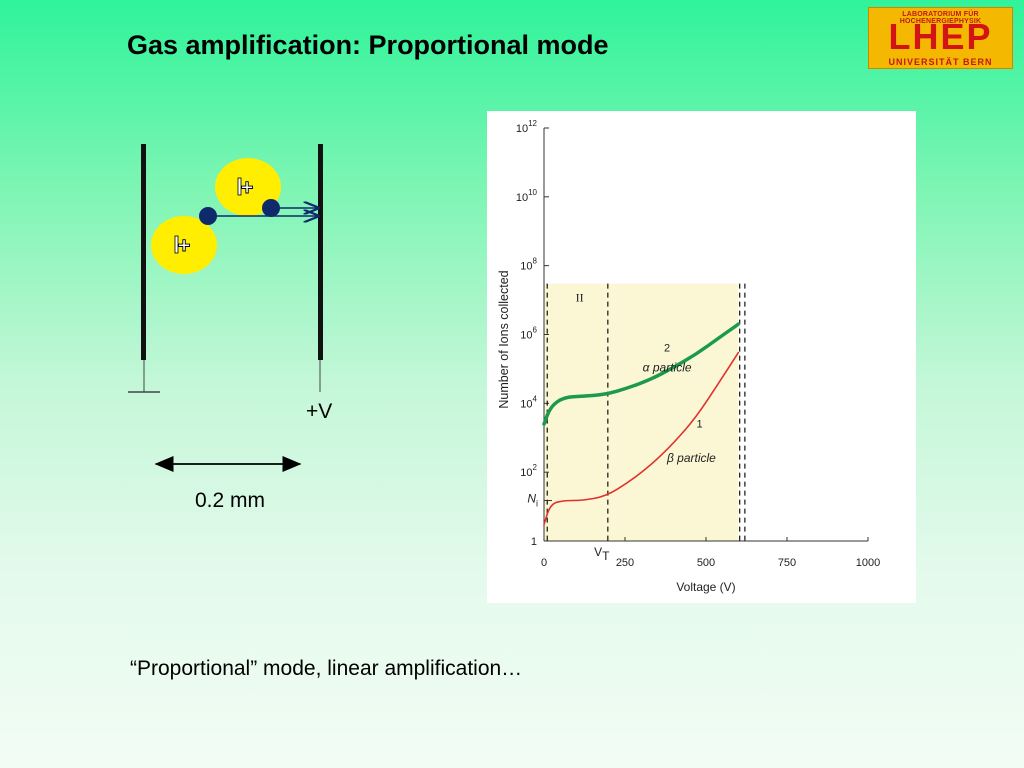 Image resolution: width=1024 pixels, height=768 pixels. I want to click on curve-number-alpha: 2, so click(667, 348).